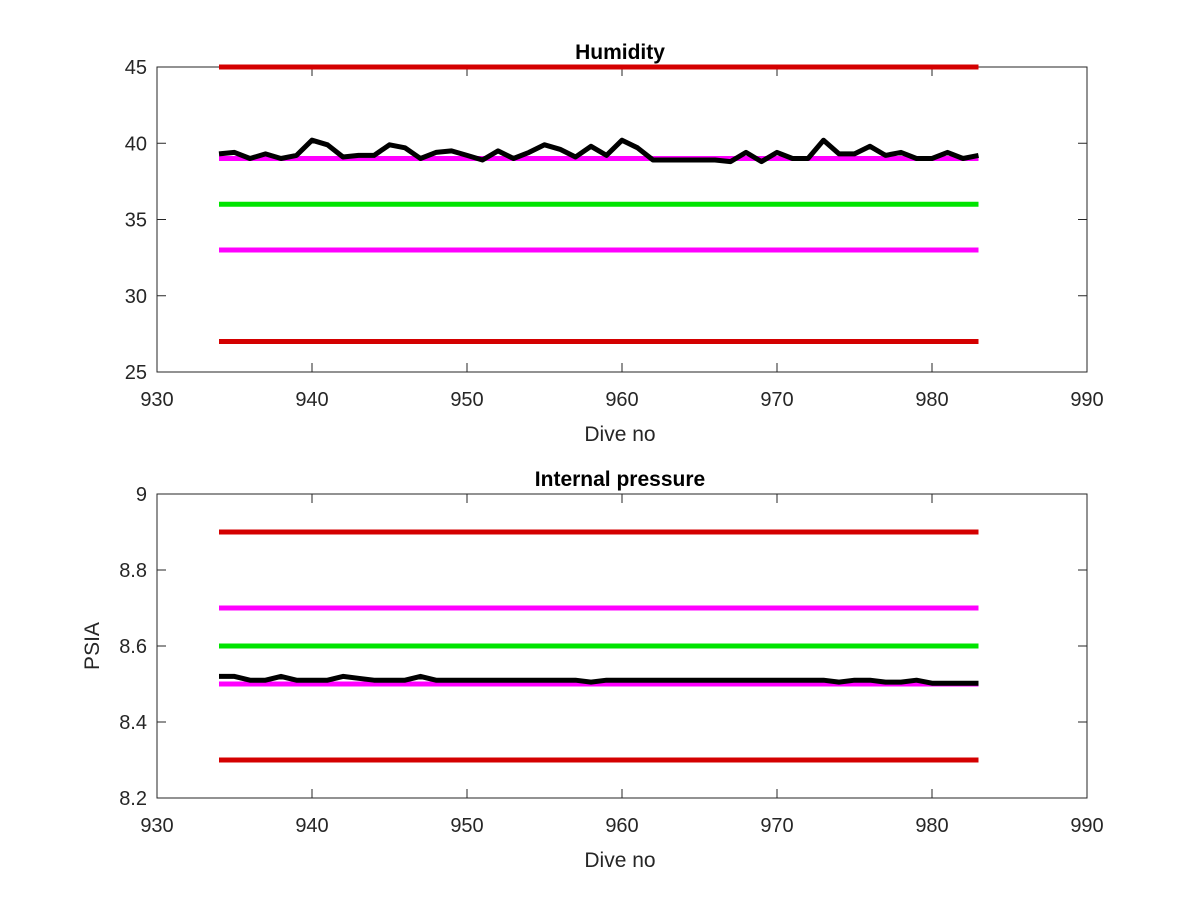  What do you see at coordinates (136, 221) in the screenshot?
I see `y-tick-label: 35` at bounding box center [136, 221].